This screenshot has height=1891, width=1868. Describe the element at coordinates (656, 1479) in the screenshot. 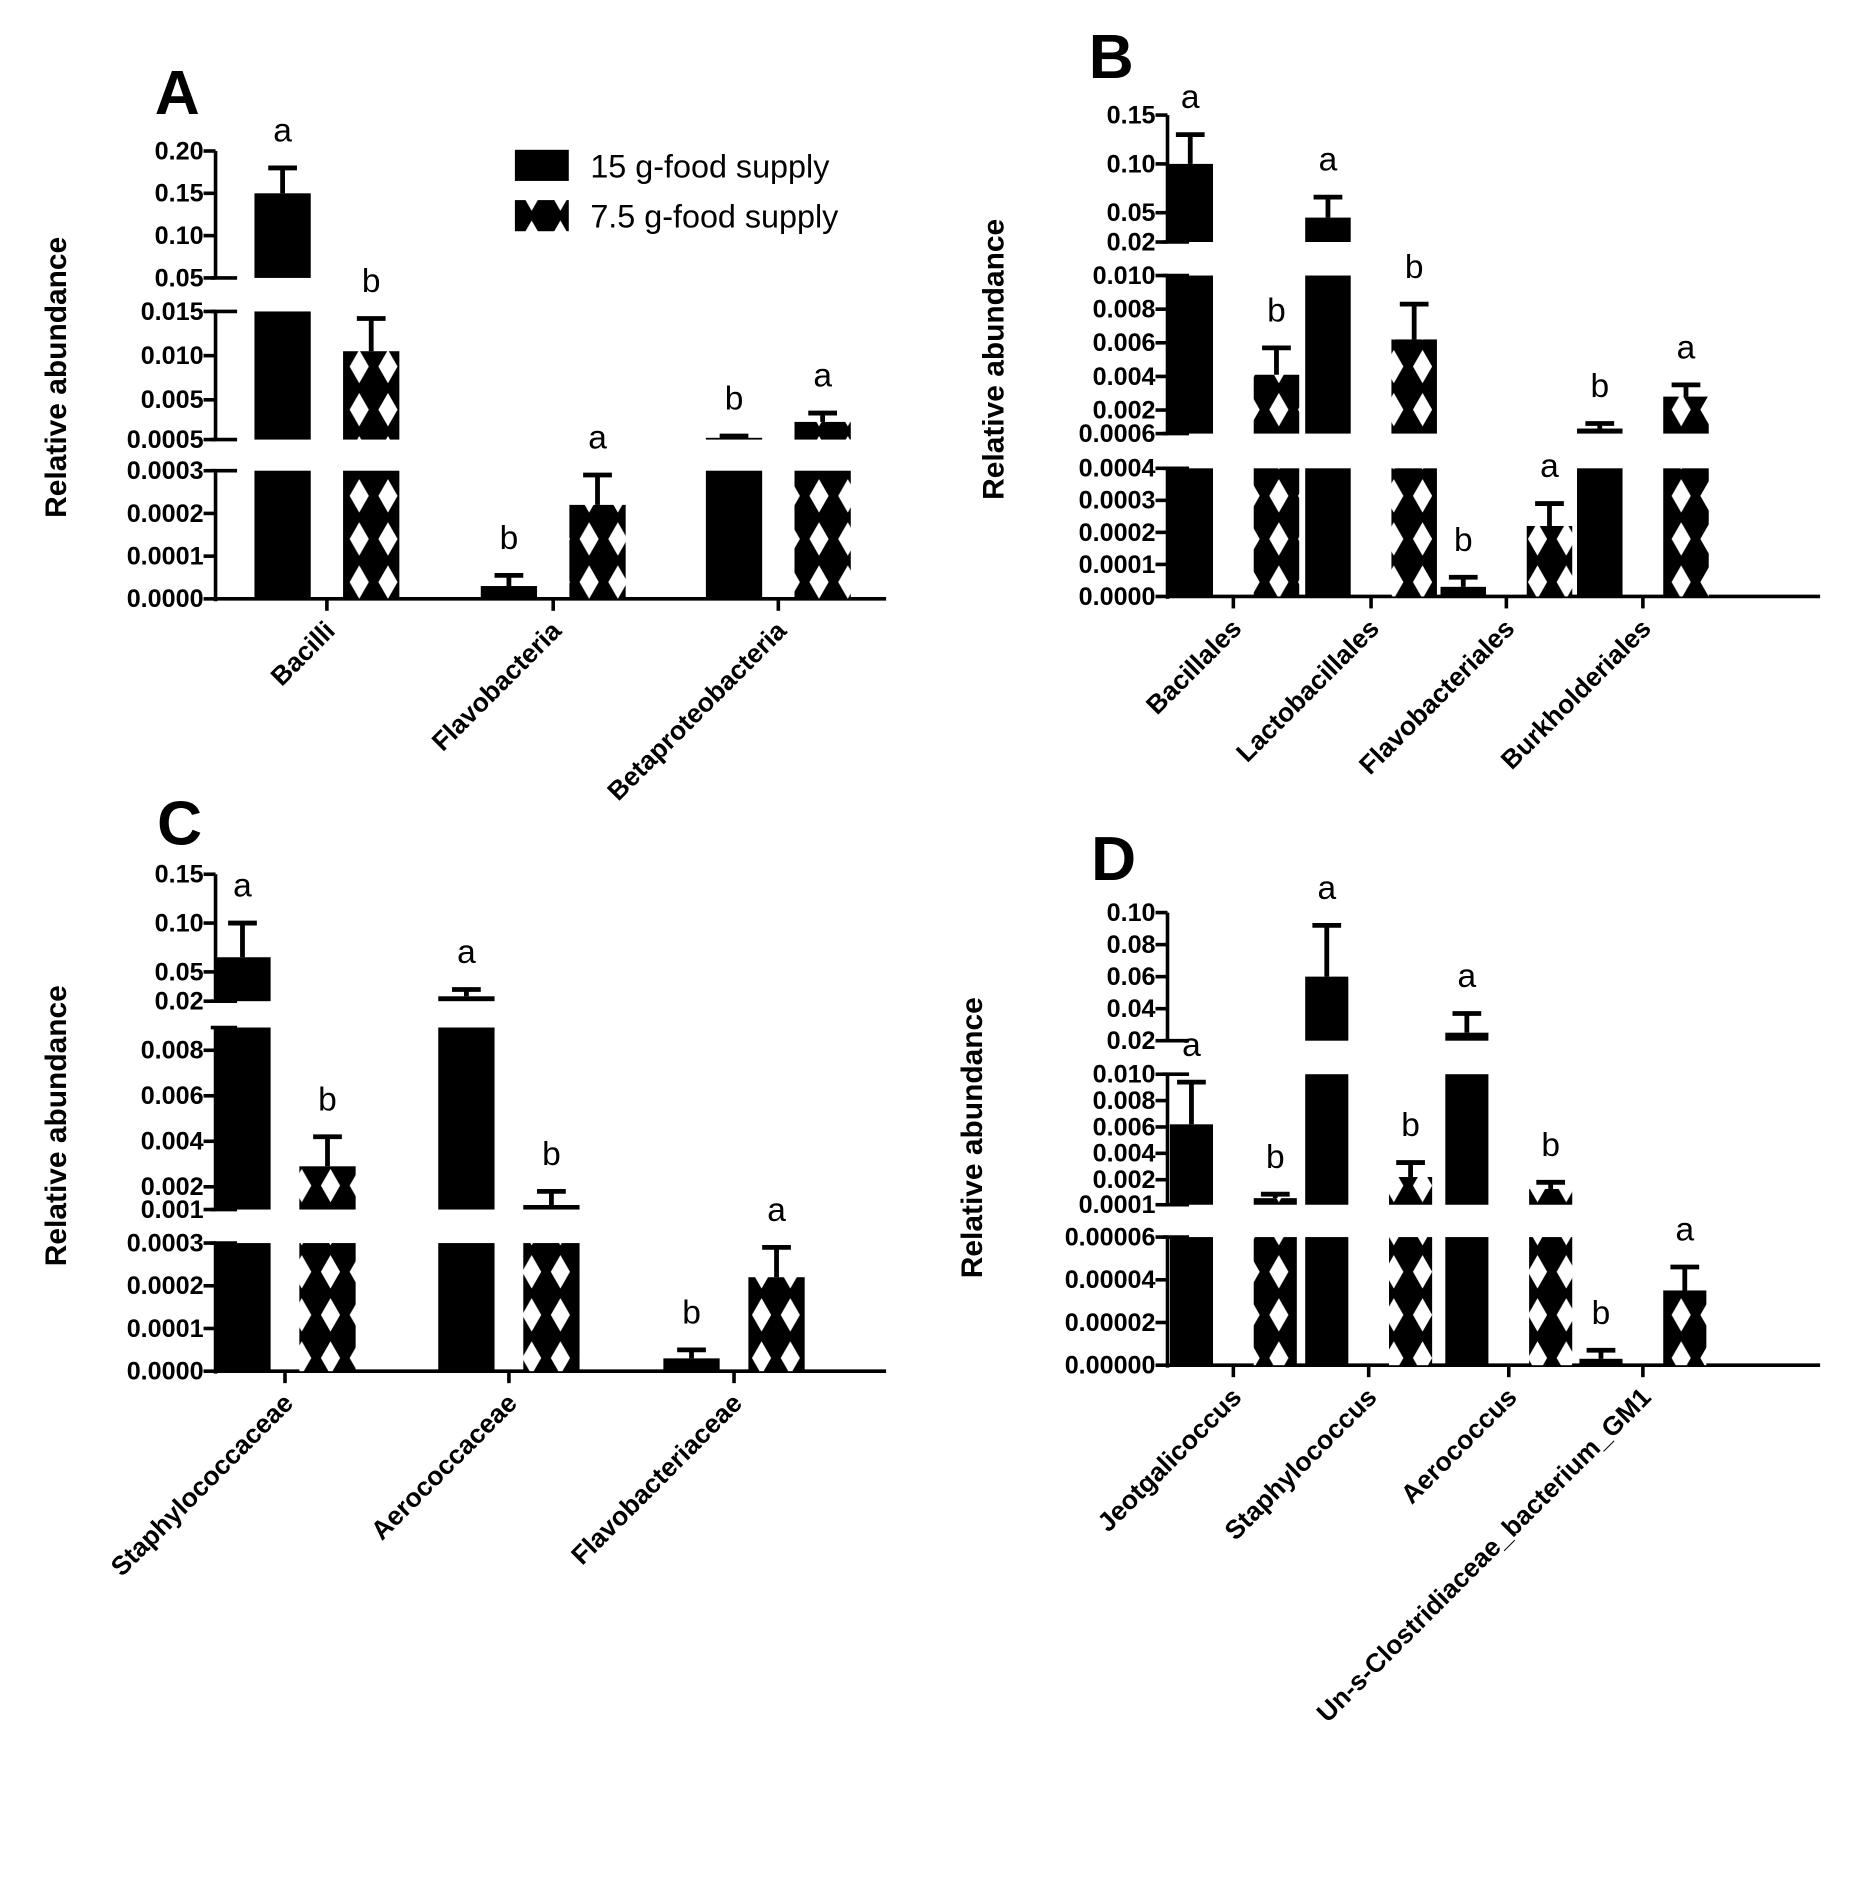

I see `x-category-label: Flavobacteriaceae` at that location.